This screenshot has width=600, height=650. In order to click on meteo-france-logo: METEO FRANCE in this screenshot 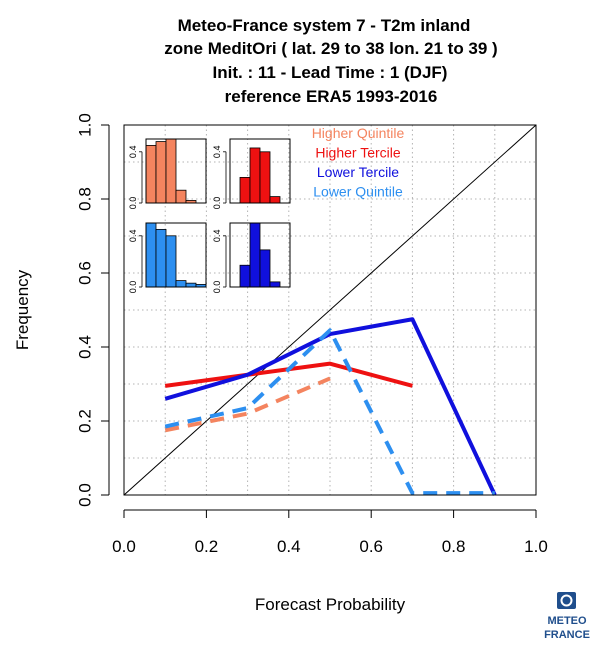, I will do `click(567, 616)`.